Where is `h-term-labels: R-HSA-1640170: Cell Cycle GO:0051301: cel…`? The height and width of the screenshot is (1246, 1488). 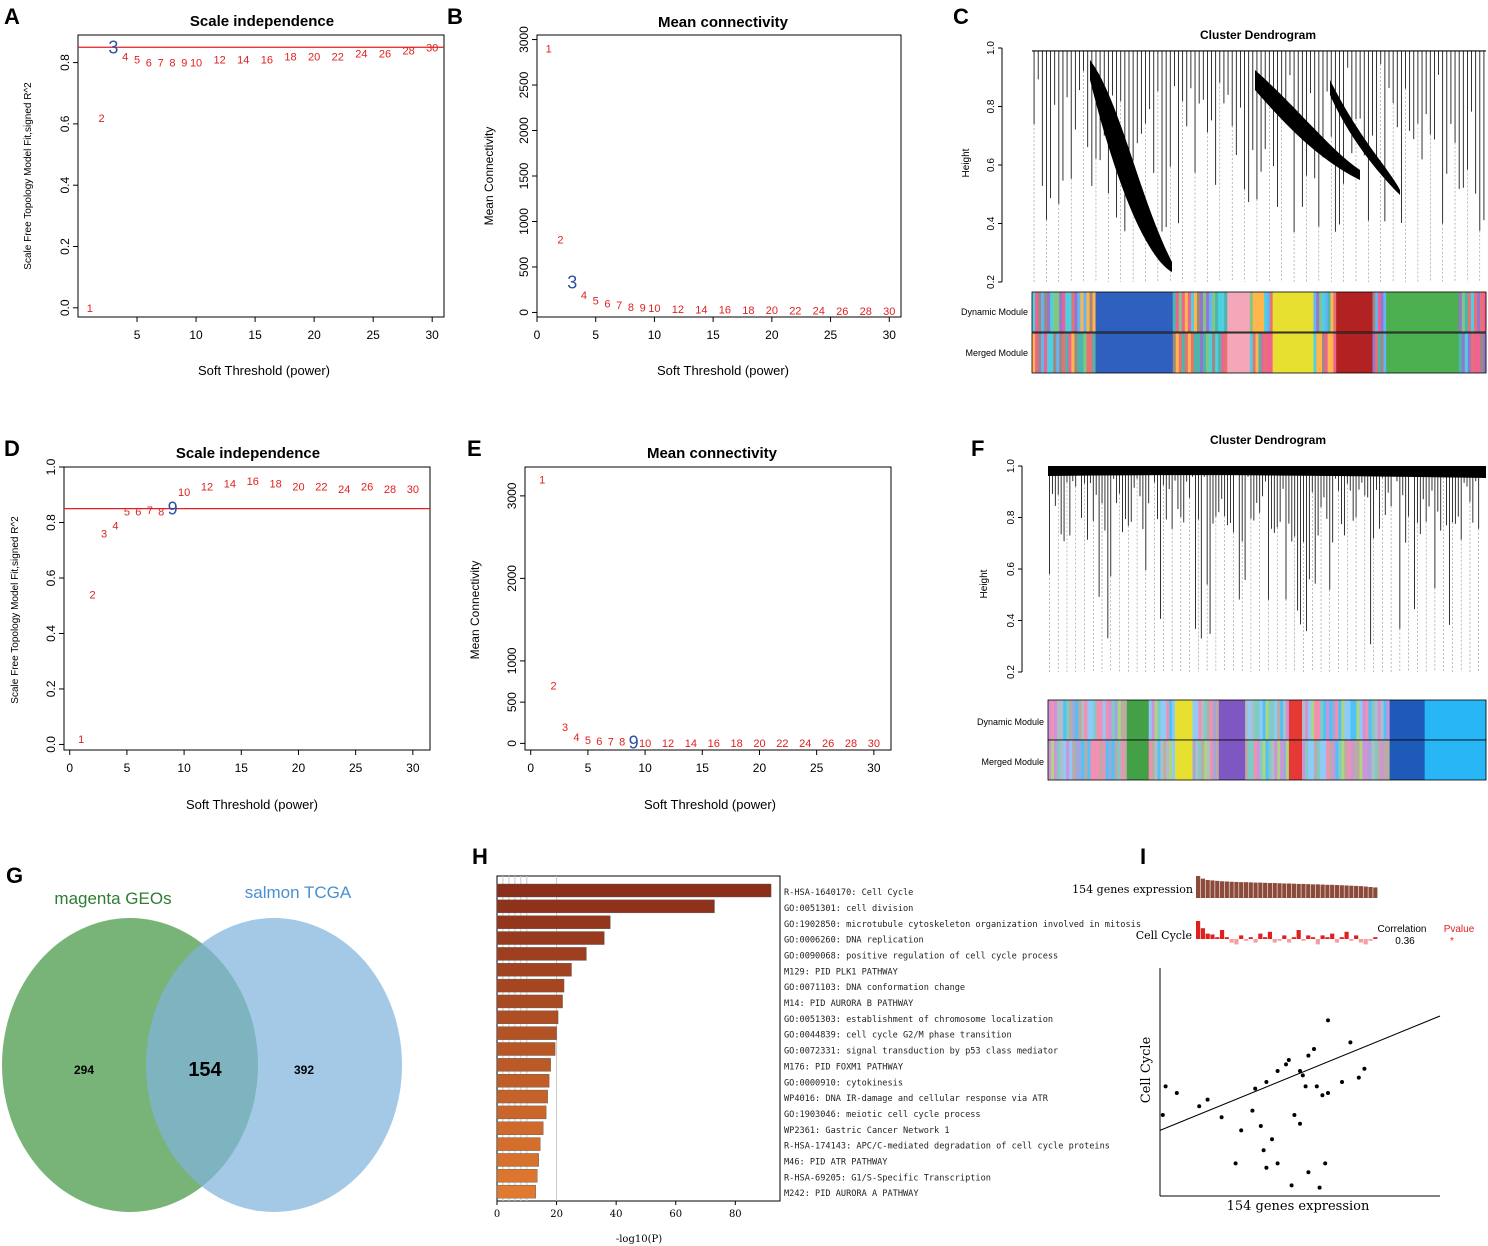 h-term-labels: R-HSA-1640170: Cell Cycle GO:0051301: cel… is located at coordinates (962, 1043).